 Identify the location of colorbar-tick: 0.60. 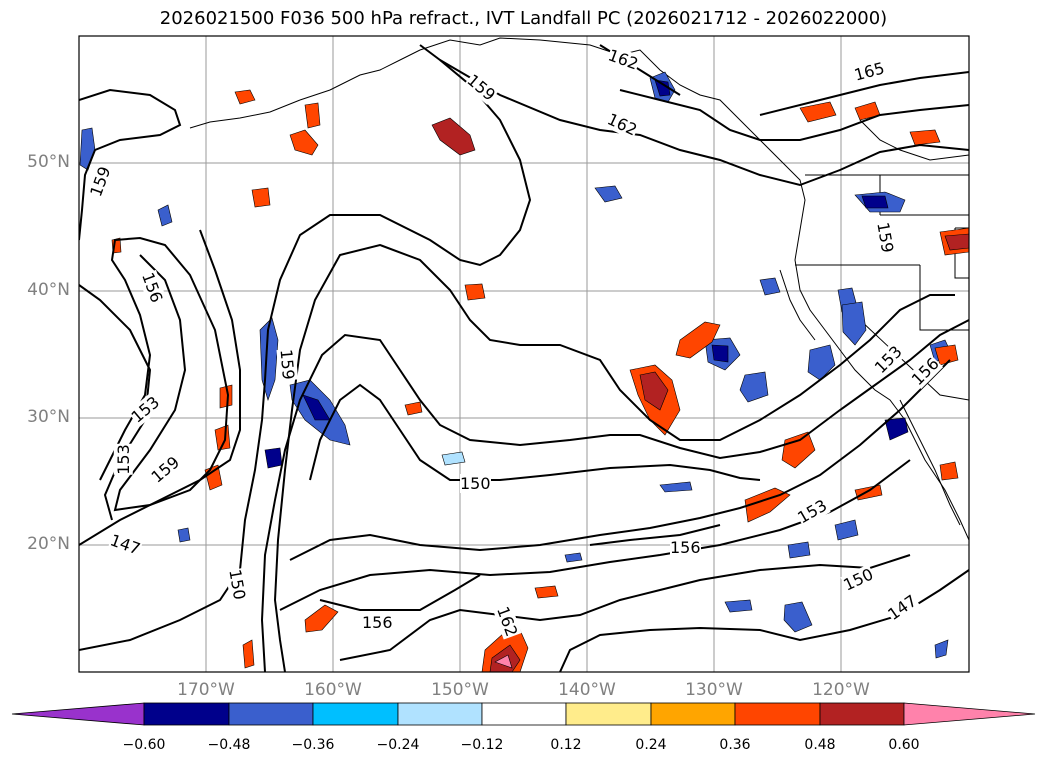
(904, 745).